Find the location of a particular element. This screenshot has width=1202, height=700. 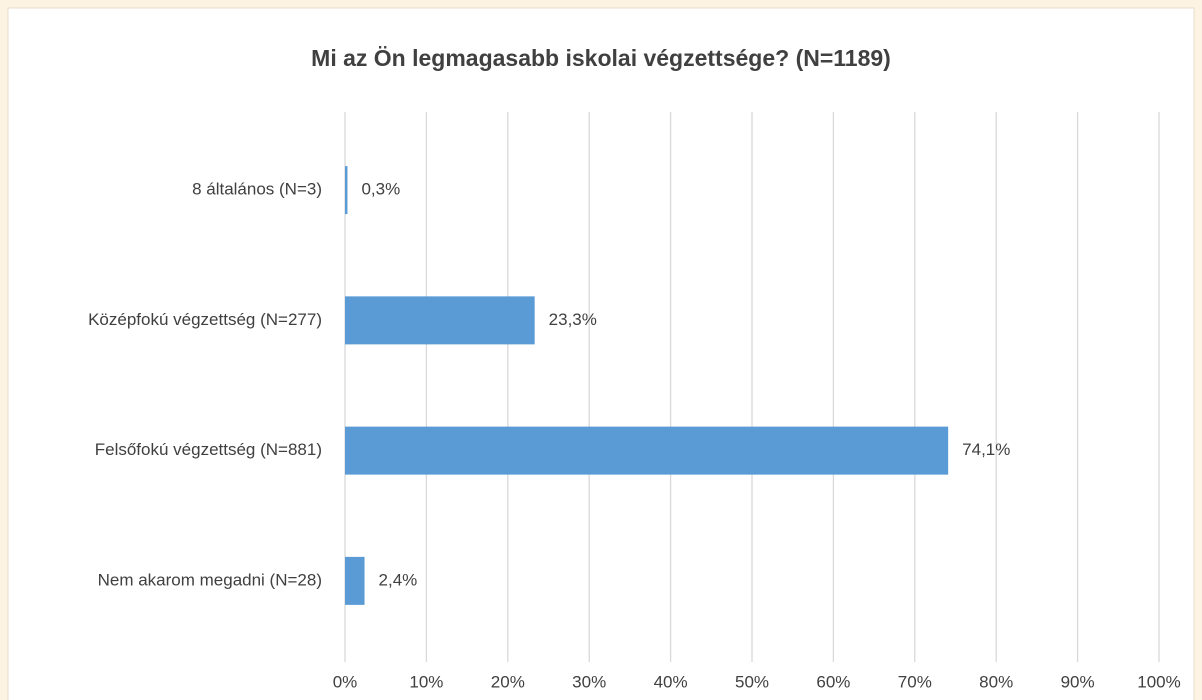

data-label: 23,3% is located at coordinates (573, 319).